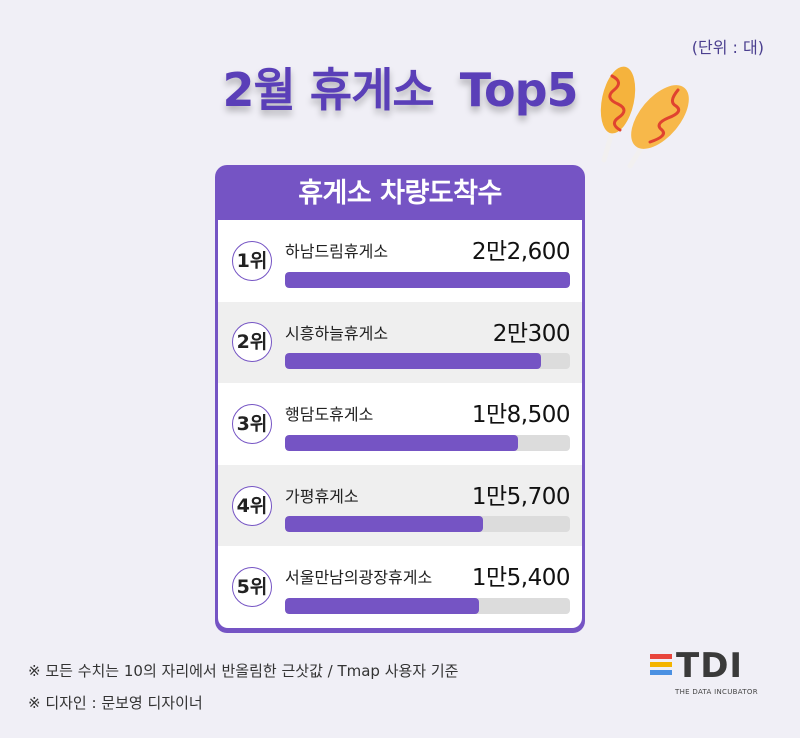 Image resolution: width=800 pixels, height=738 pixels. Describe the element at coordinates (400, 342) in the screenshot. I see `ranking-row: 2위 시흥하늘휴게소 2만300` at that location.